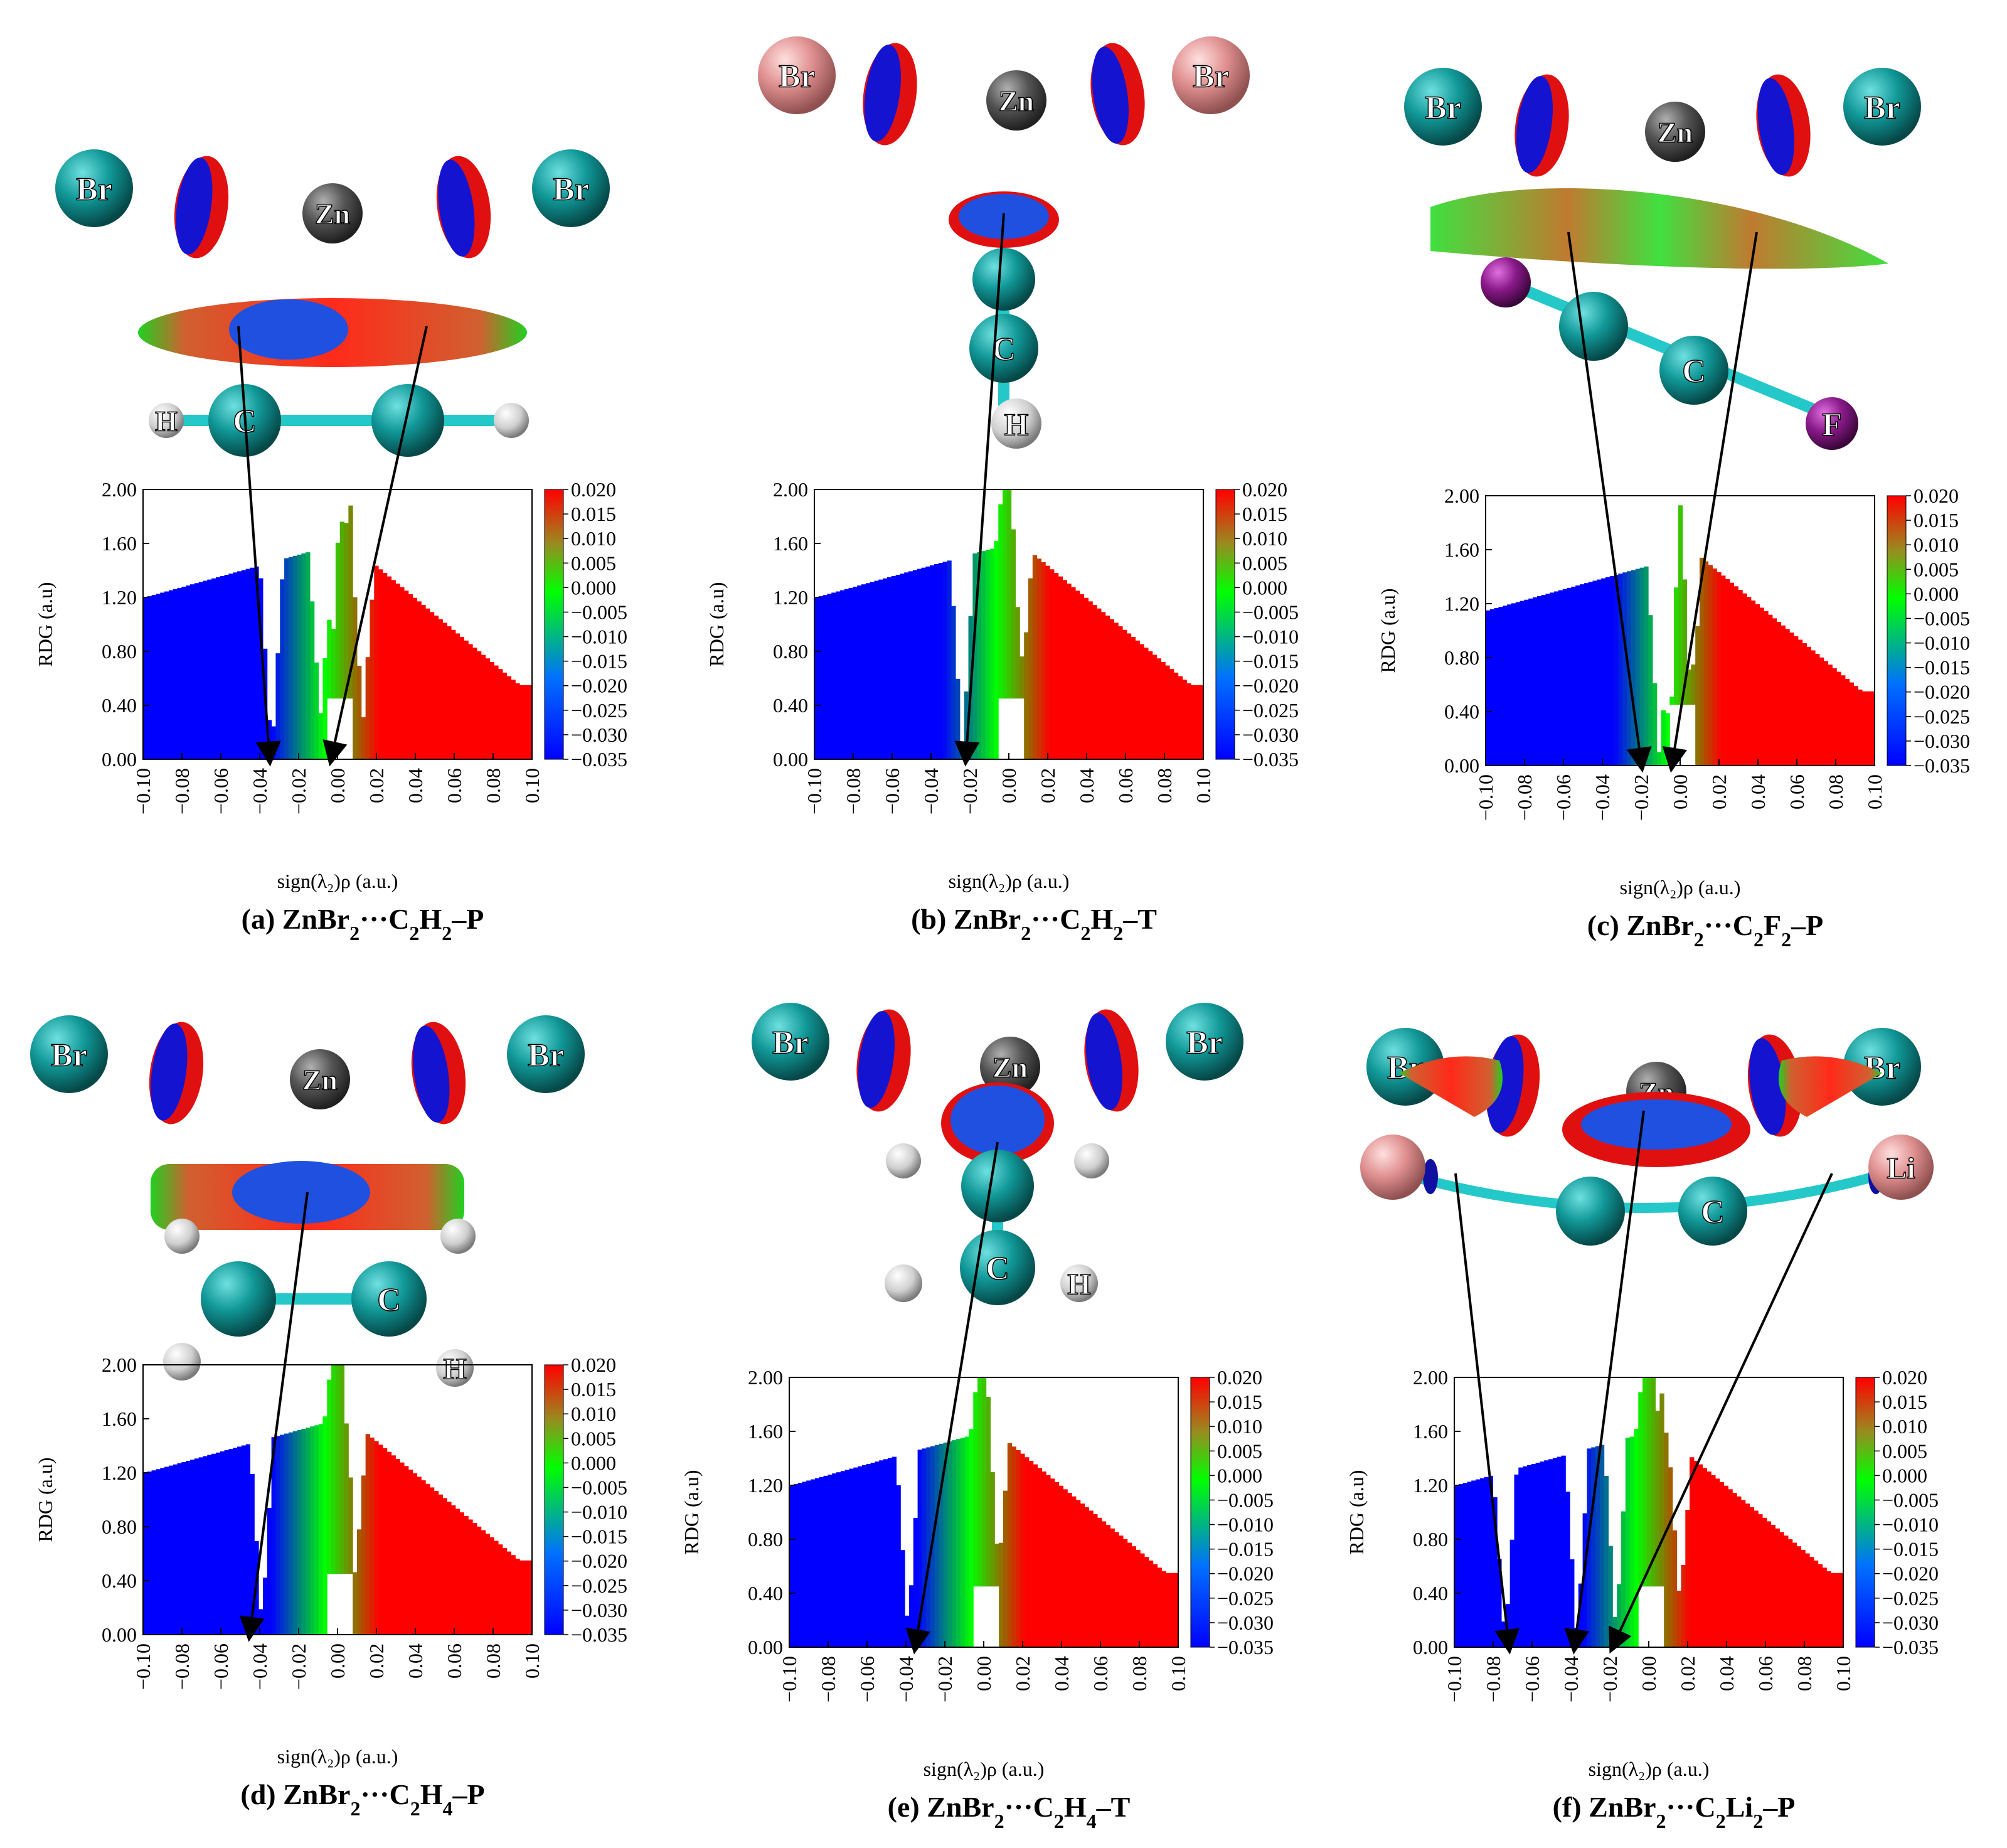 This screenshot has height=1848, width=2007. Describe the element at coordinates (177, 1073) in the screenshot. I see `nci-disc-left` at that location.